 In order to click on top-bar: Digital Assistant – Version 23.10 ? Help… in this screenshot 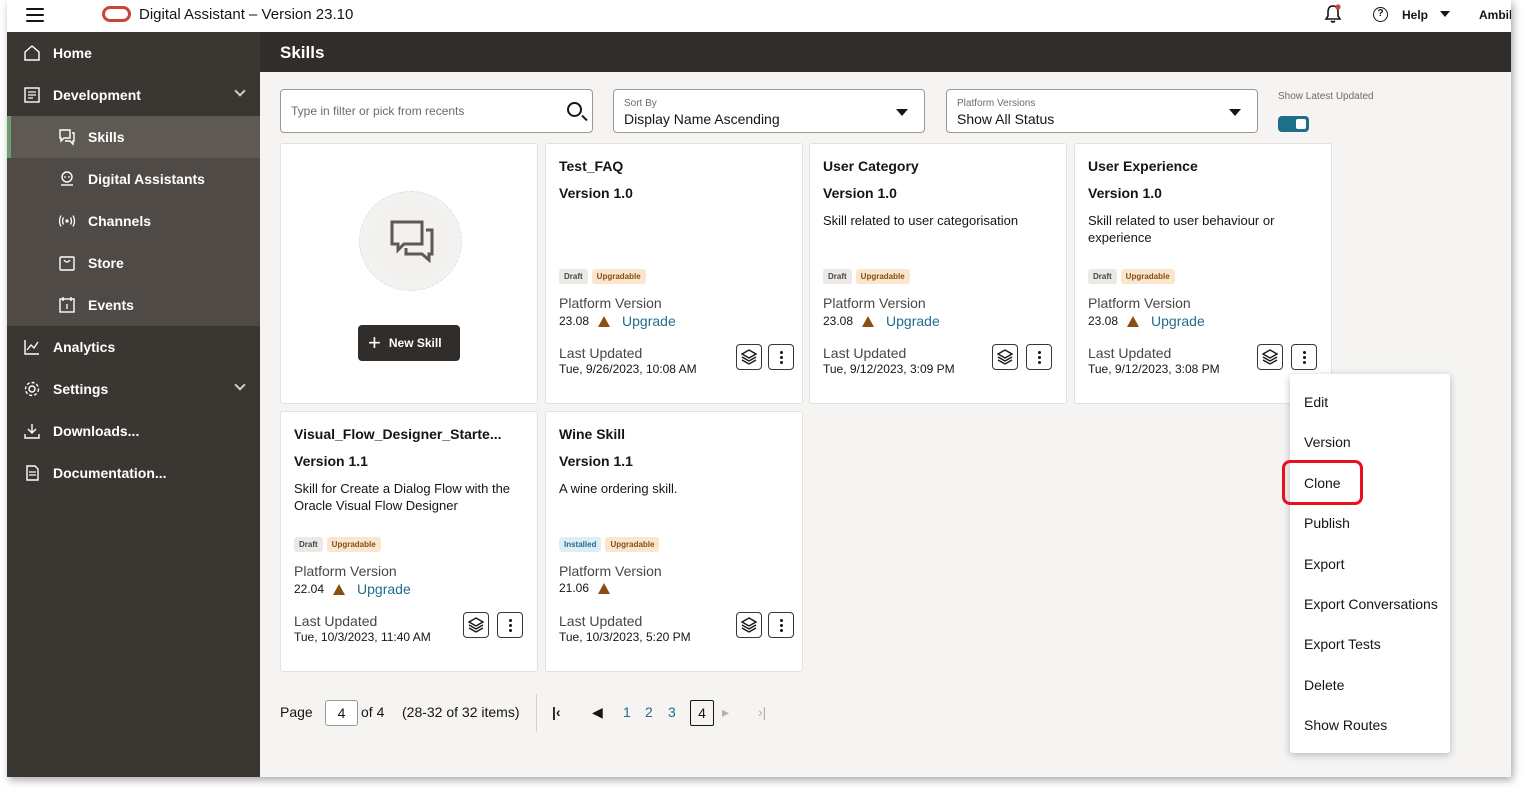, I will do `click(759, 16)`.